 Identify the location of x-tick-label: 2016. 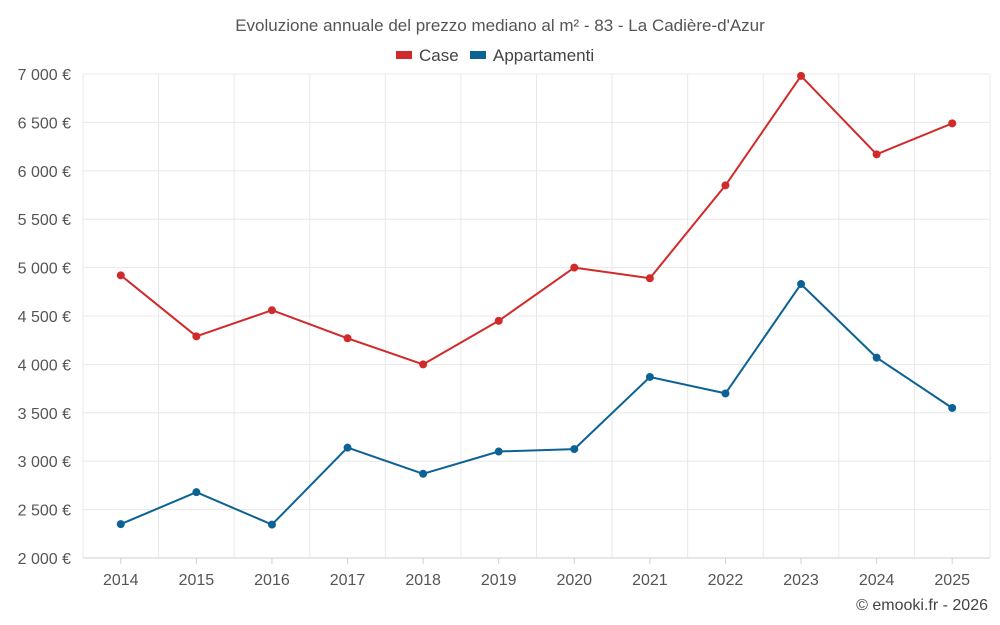
(272, 580).